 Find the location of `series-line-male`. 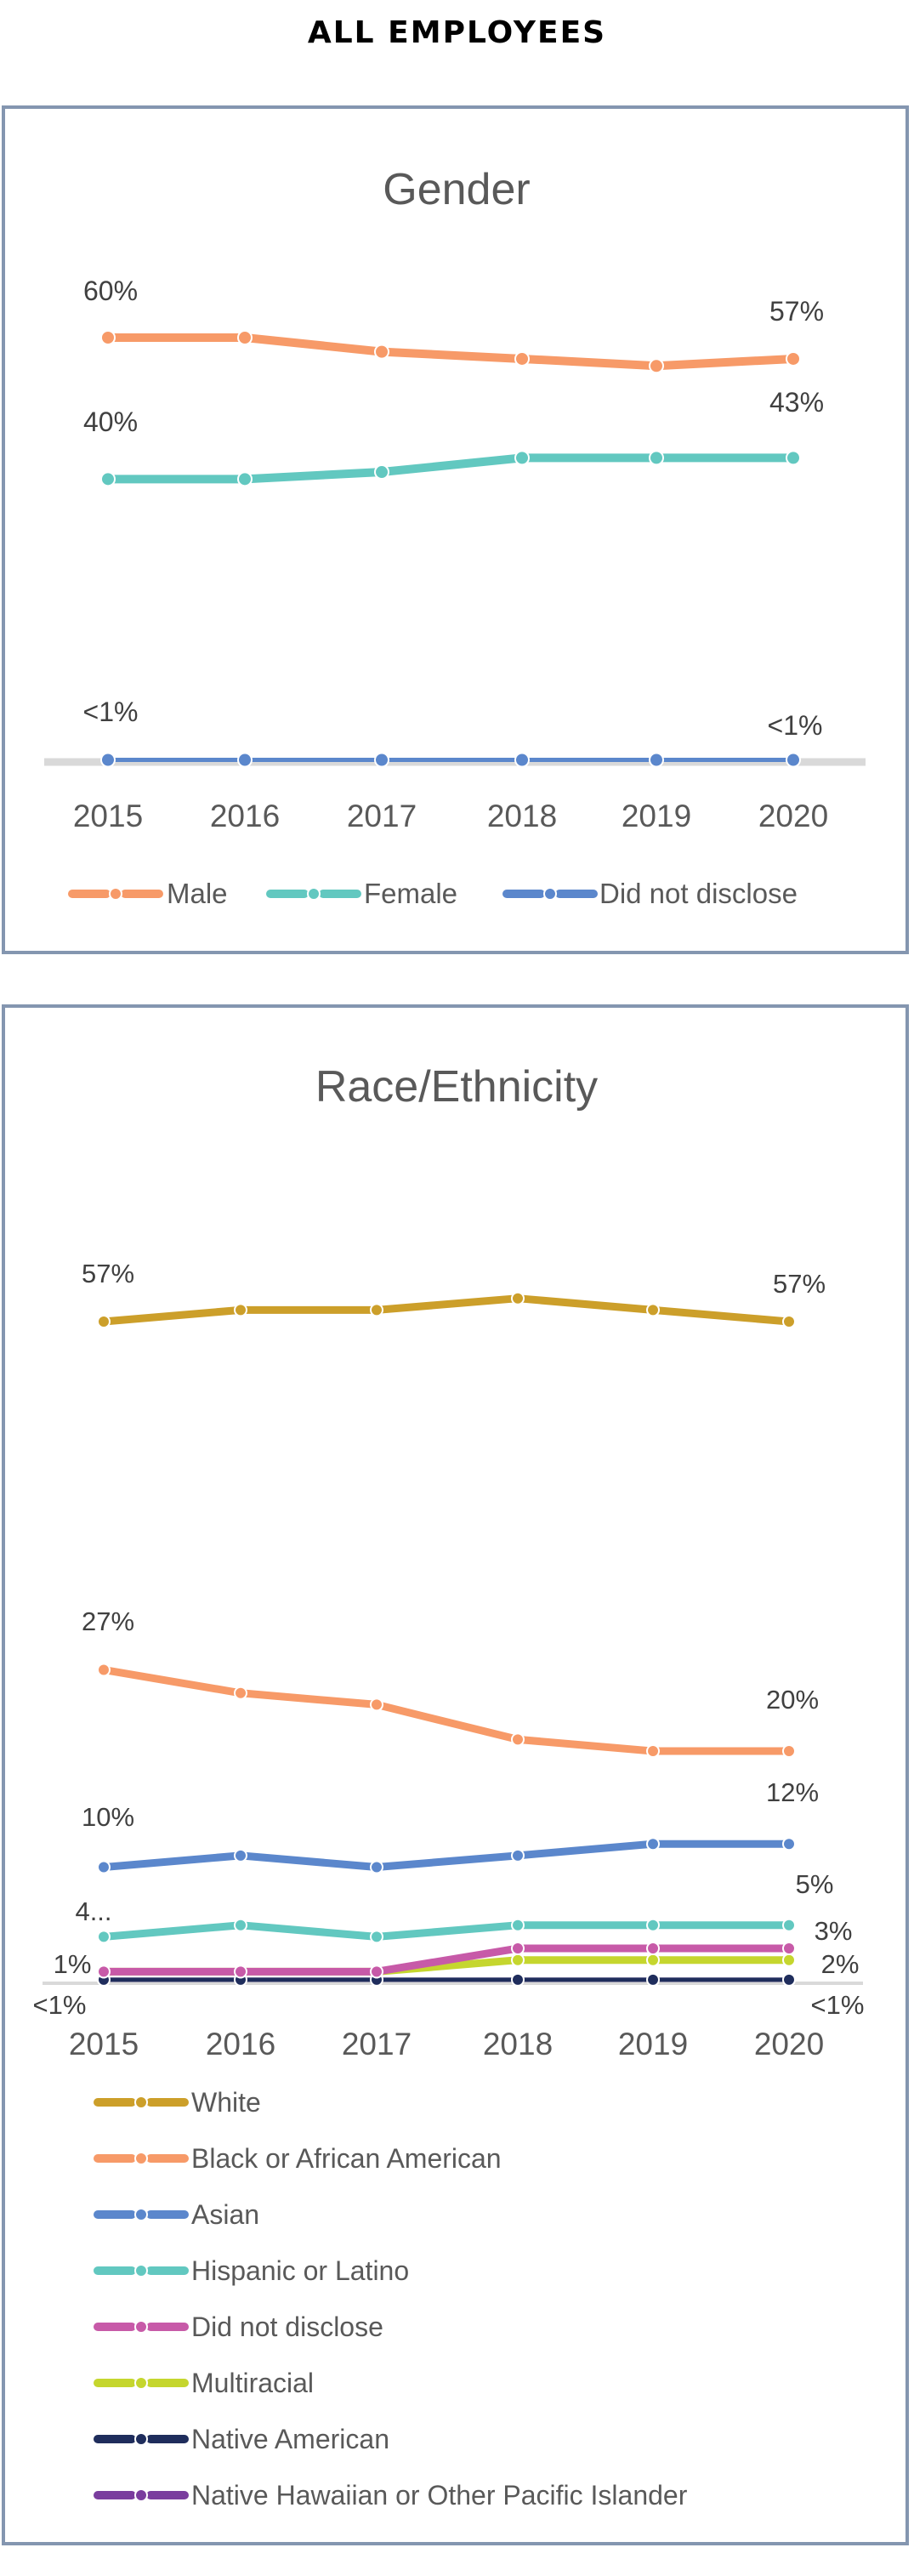

series-line-male is located at coordinates (451, 352).